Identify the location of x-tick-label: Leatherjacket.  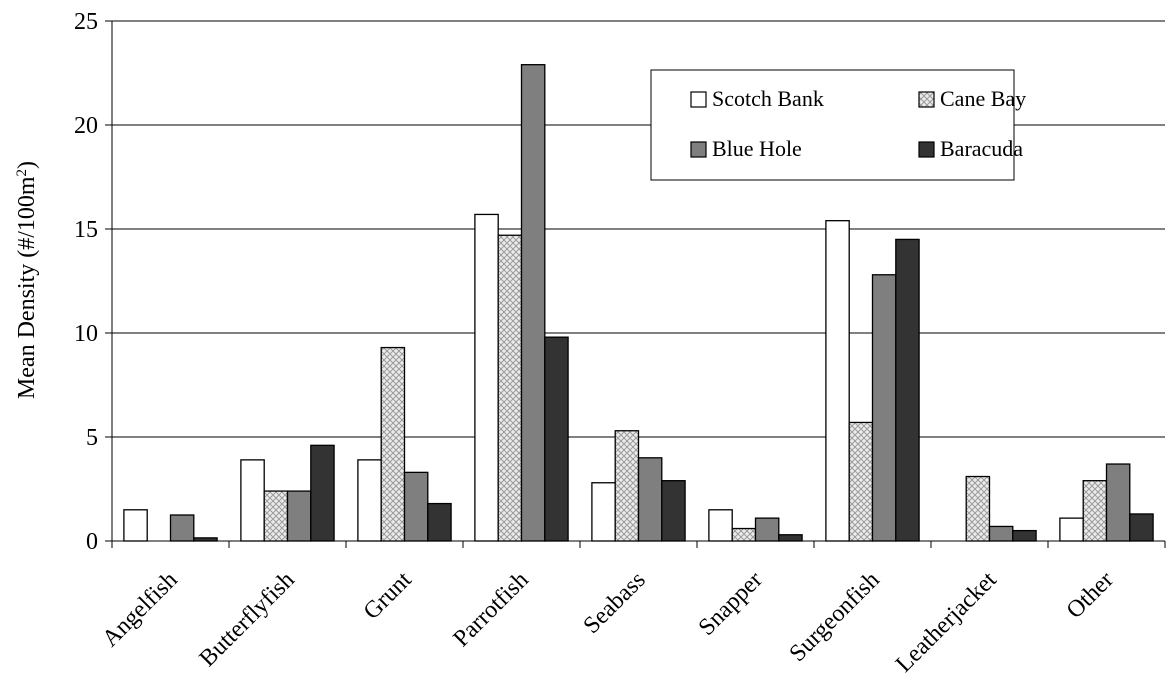
(946, 622).